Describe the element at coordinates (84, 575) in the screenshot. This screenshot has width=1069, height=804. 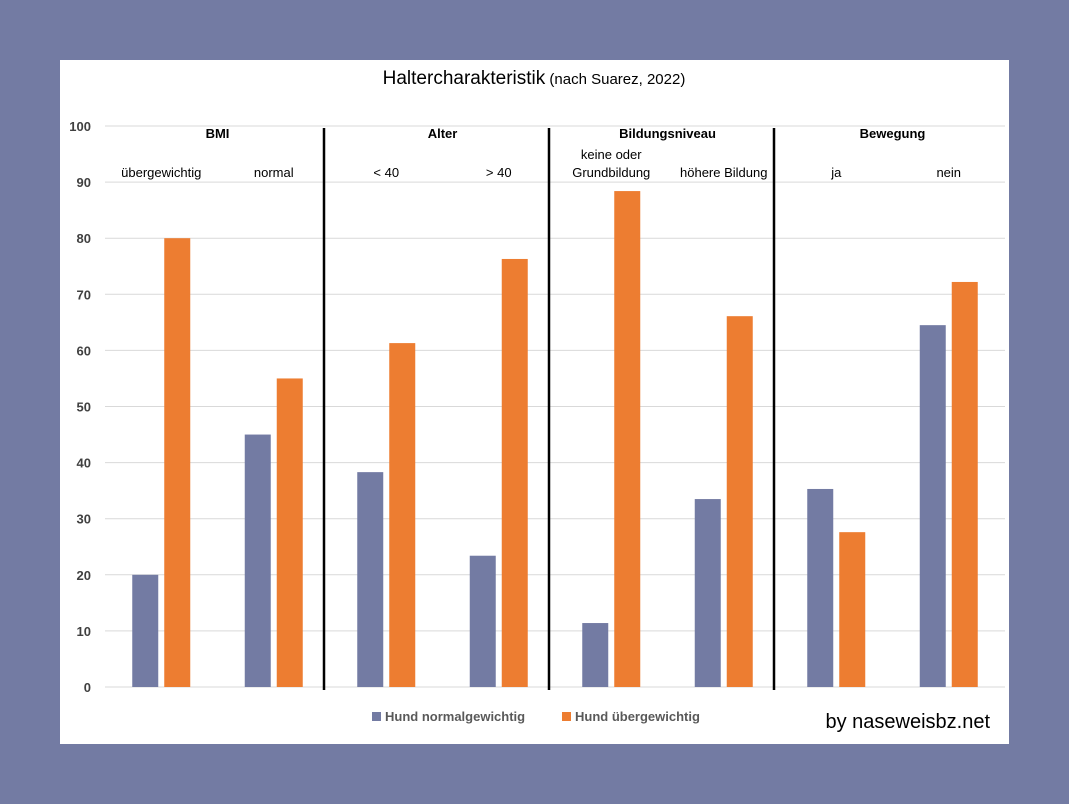
I see `y-tick-label: 20` at that location.